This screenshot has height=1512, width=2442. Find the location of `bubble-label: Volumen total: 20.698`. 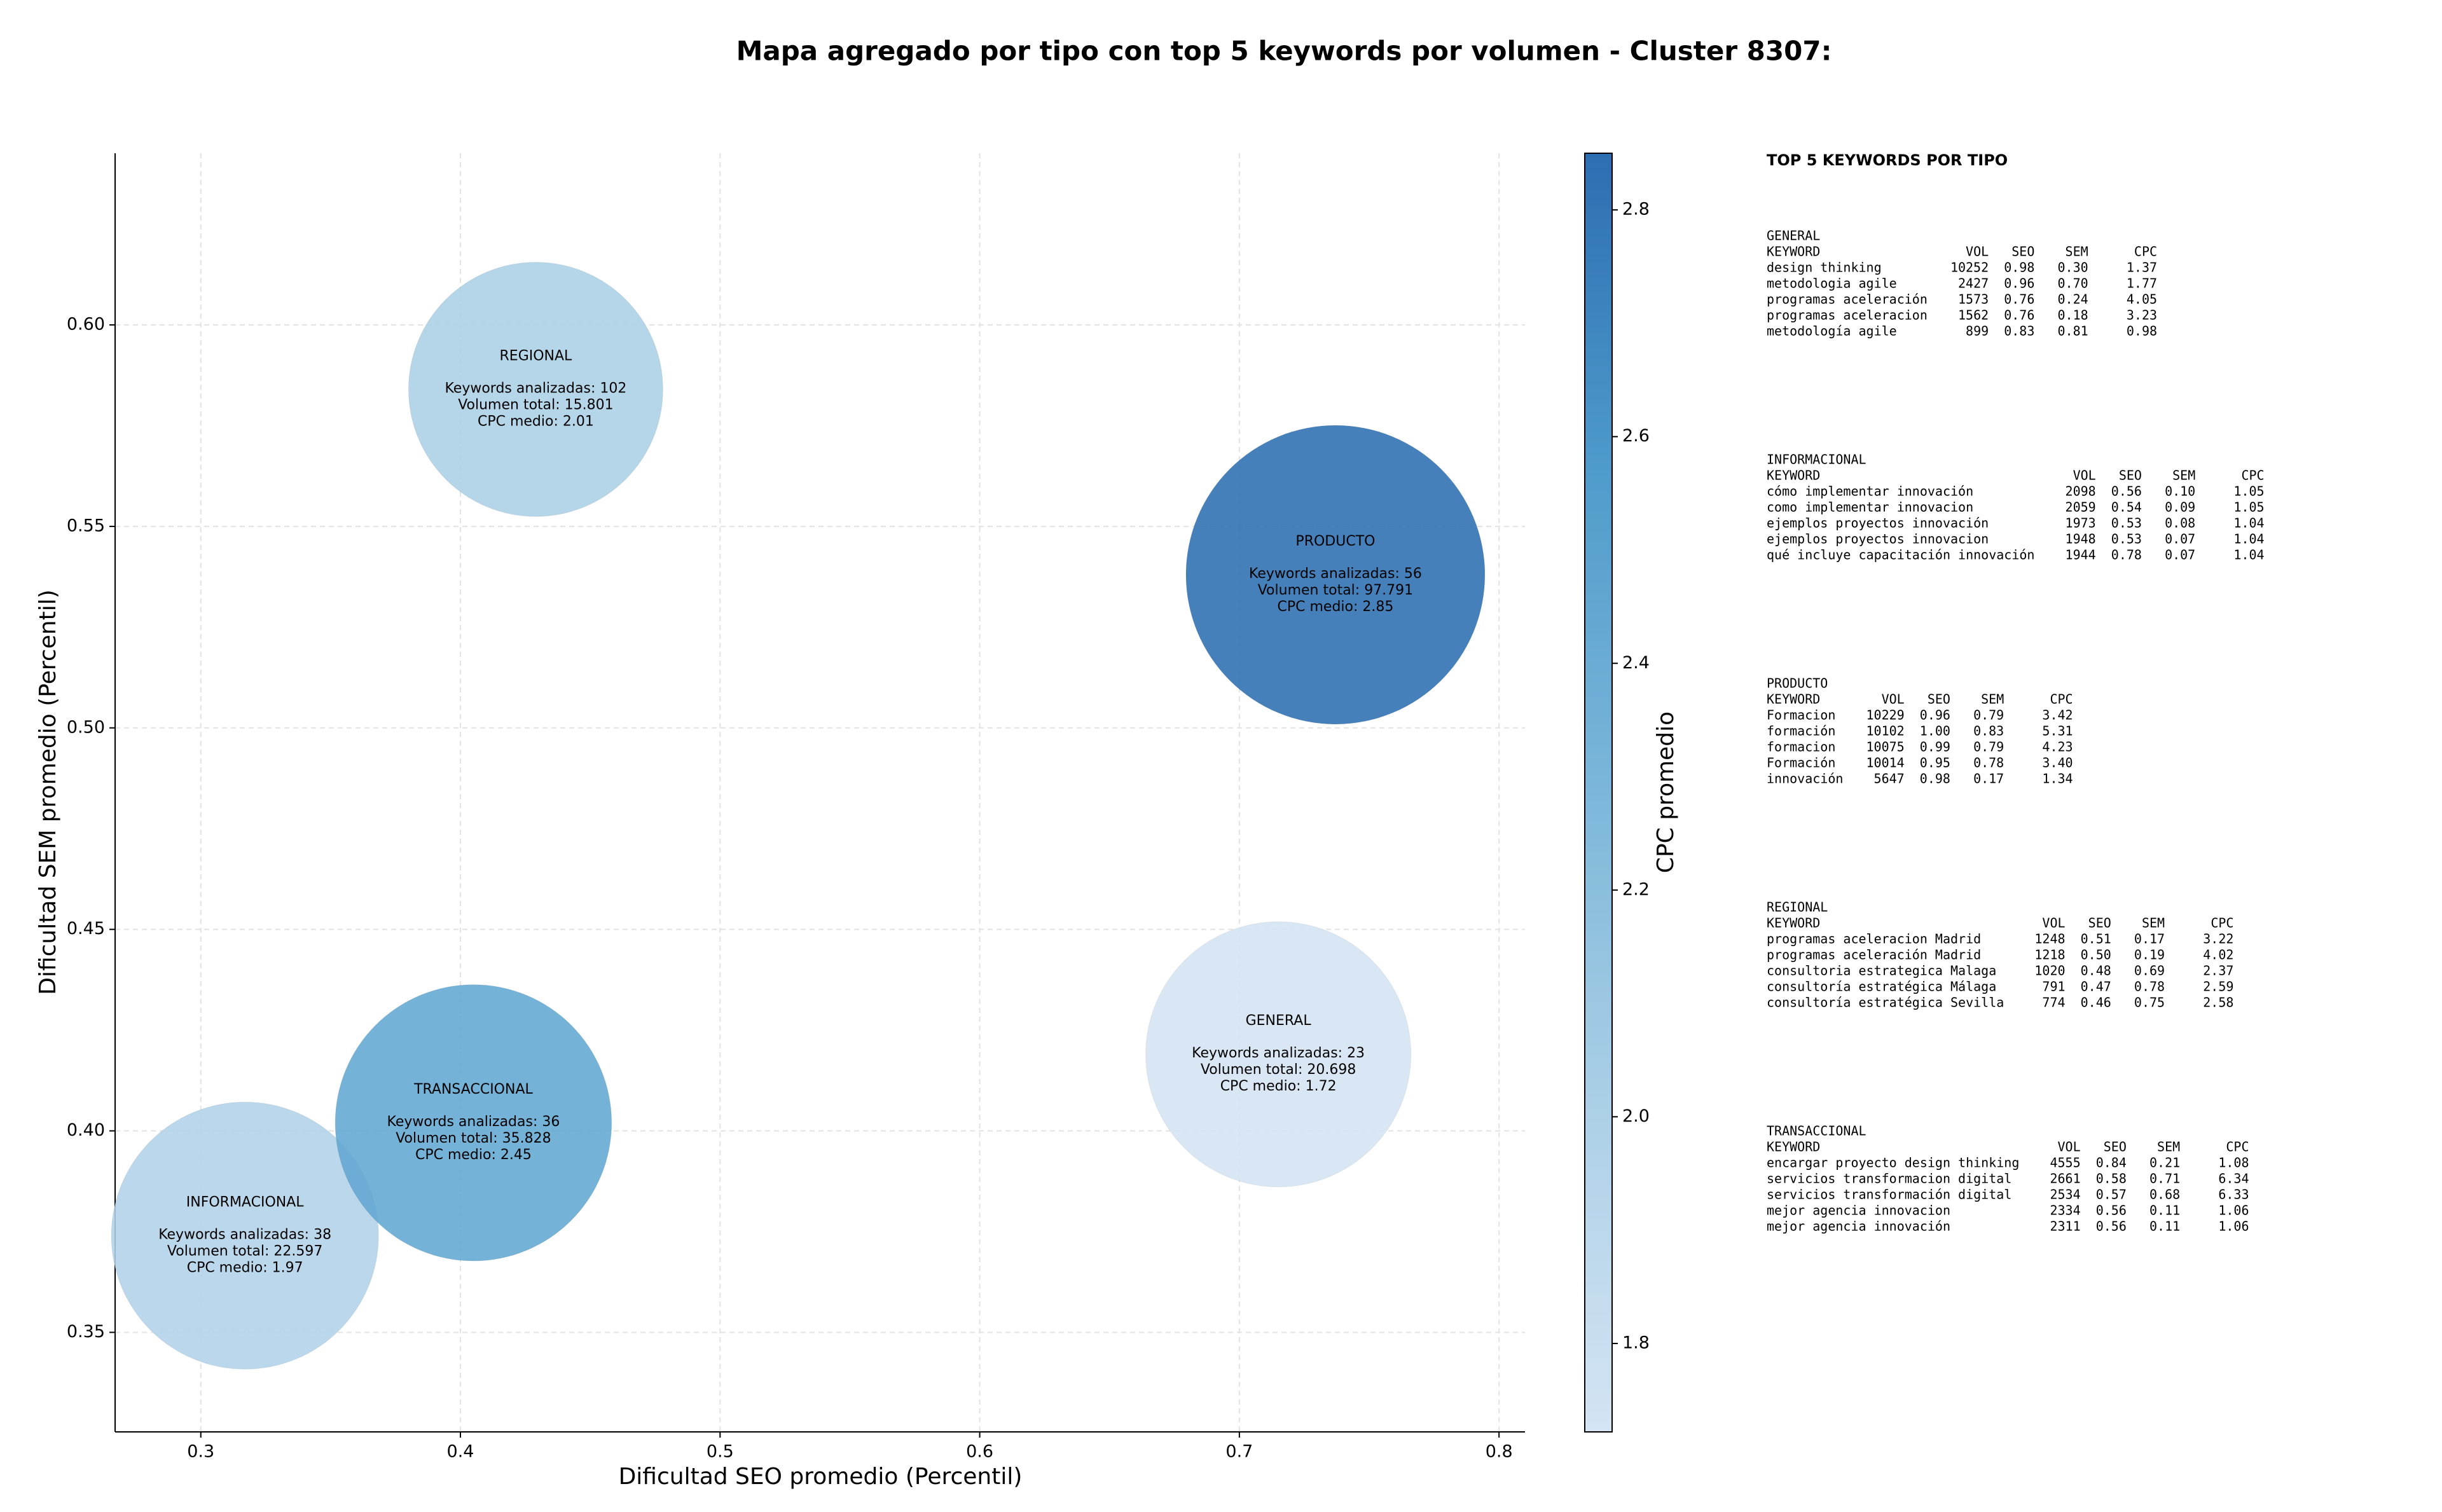

bubble-label: Volumen total: 20.698 is located at coordinates (1278, 1070).